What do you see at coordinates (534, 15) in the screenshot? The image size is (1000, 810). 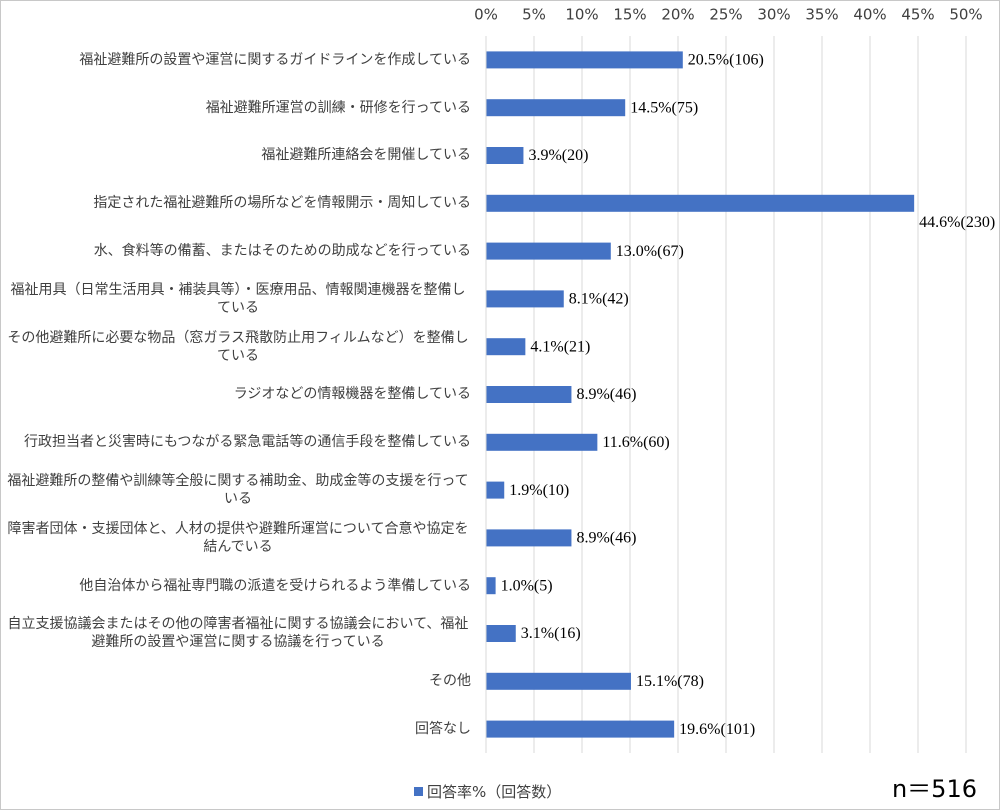 I see `x-tick-label: 5%` at bounding box center [534, 15].